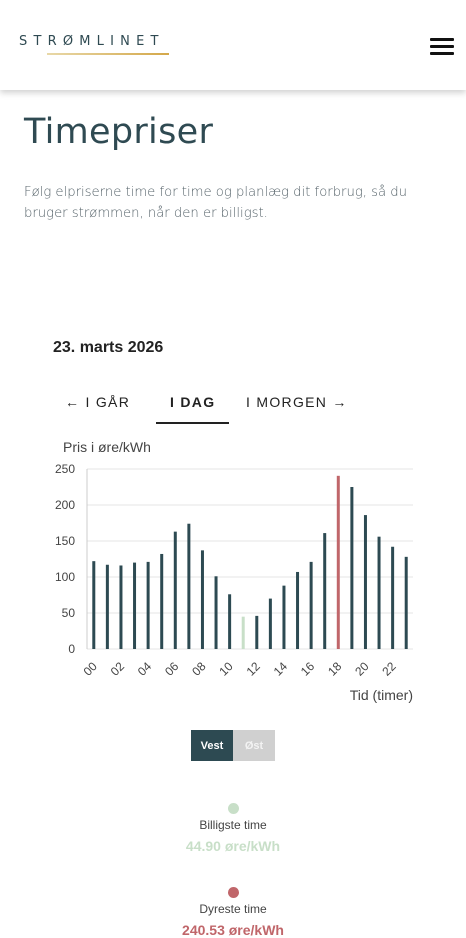 This screenshot has width=466, height=938. Describe the element at coordinates (444, 49) in the screenshot. I see `hamburger-icon` at that location.